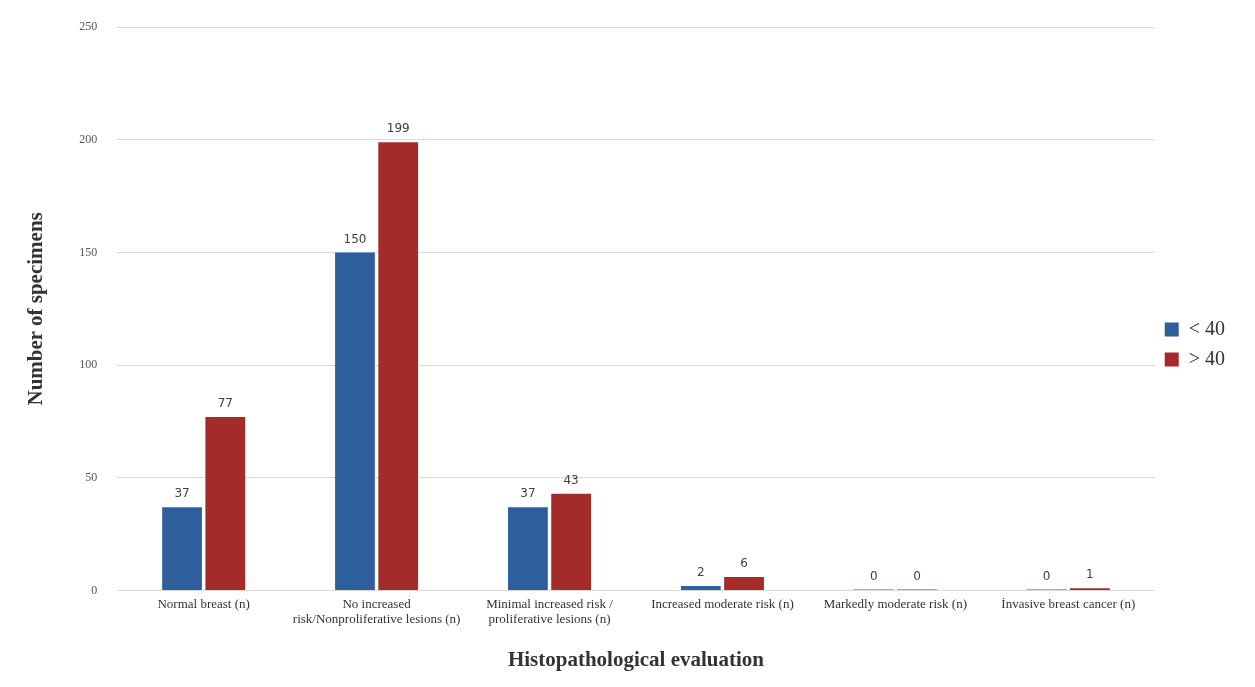 The width and height of the screenshot is (1255, 687). I want to click on legend-label: > 40, so click(1206, 357).